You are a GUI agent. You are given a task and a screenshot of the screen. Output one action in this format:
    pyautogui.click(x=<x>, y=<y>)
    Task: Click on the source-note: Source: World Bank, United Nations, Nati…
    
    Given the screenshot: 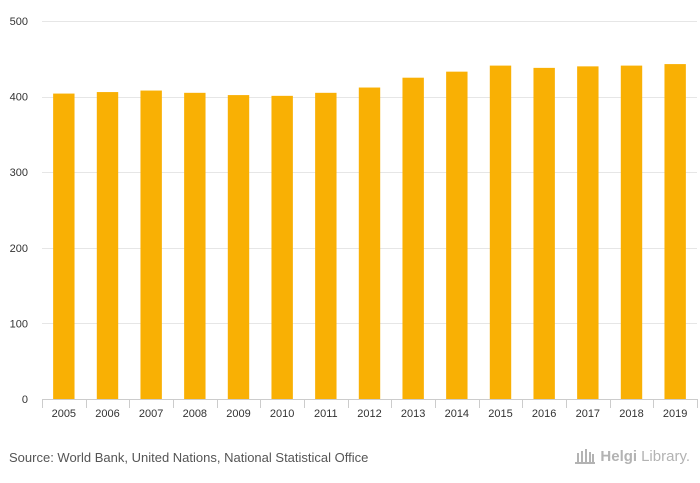 What is the action you would take?
    pyautogui.click(x=189, y=457)
    